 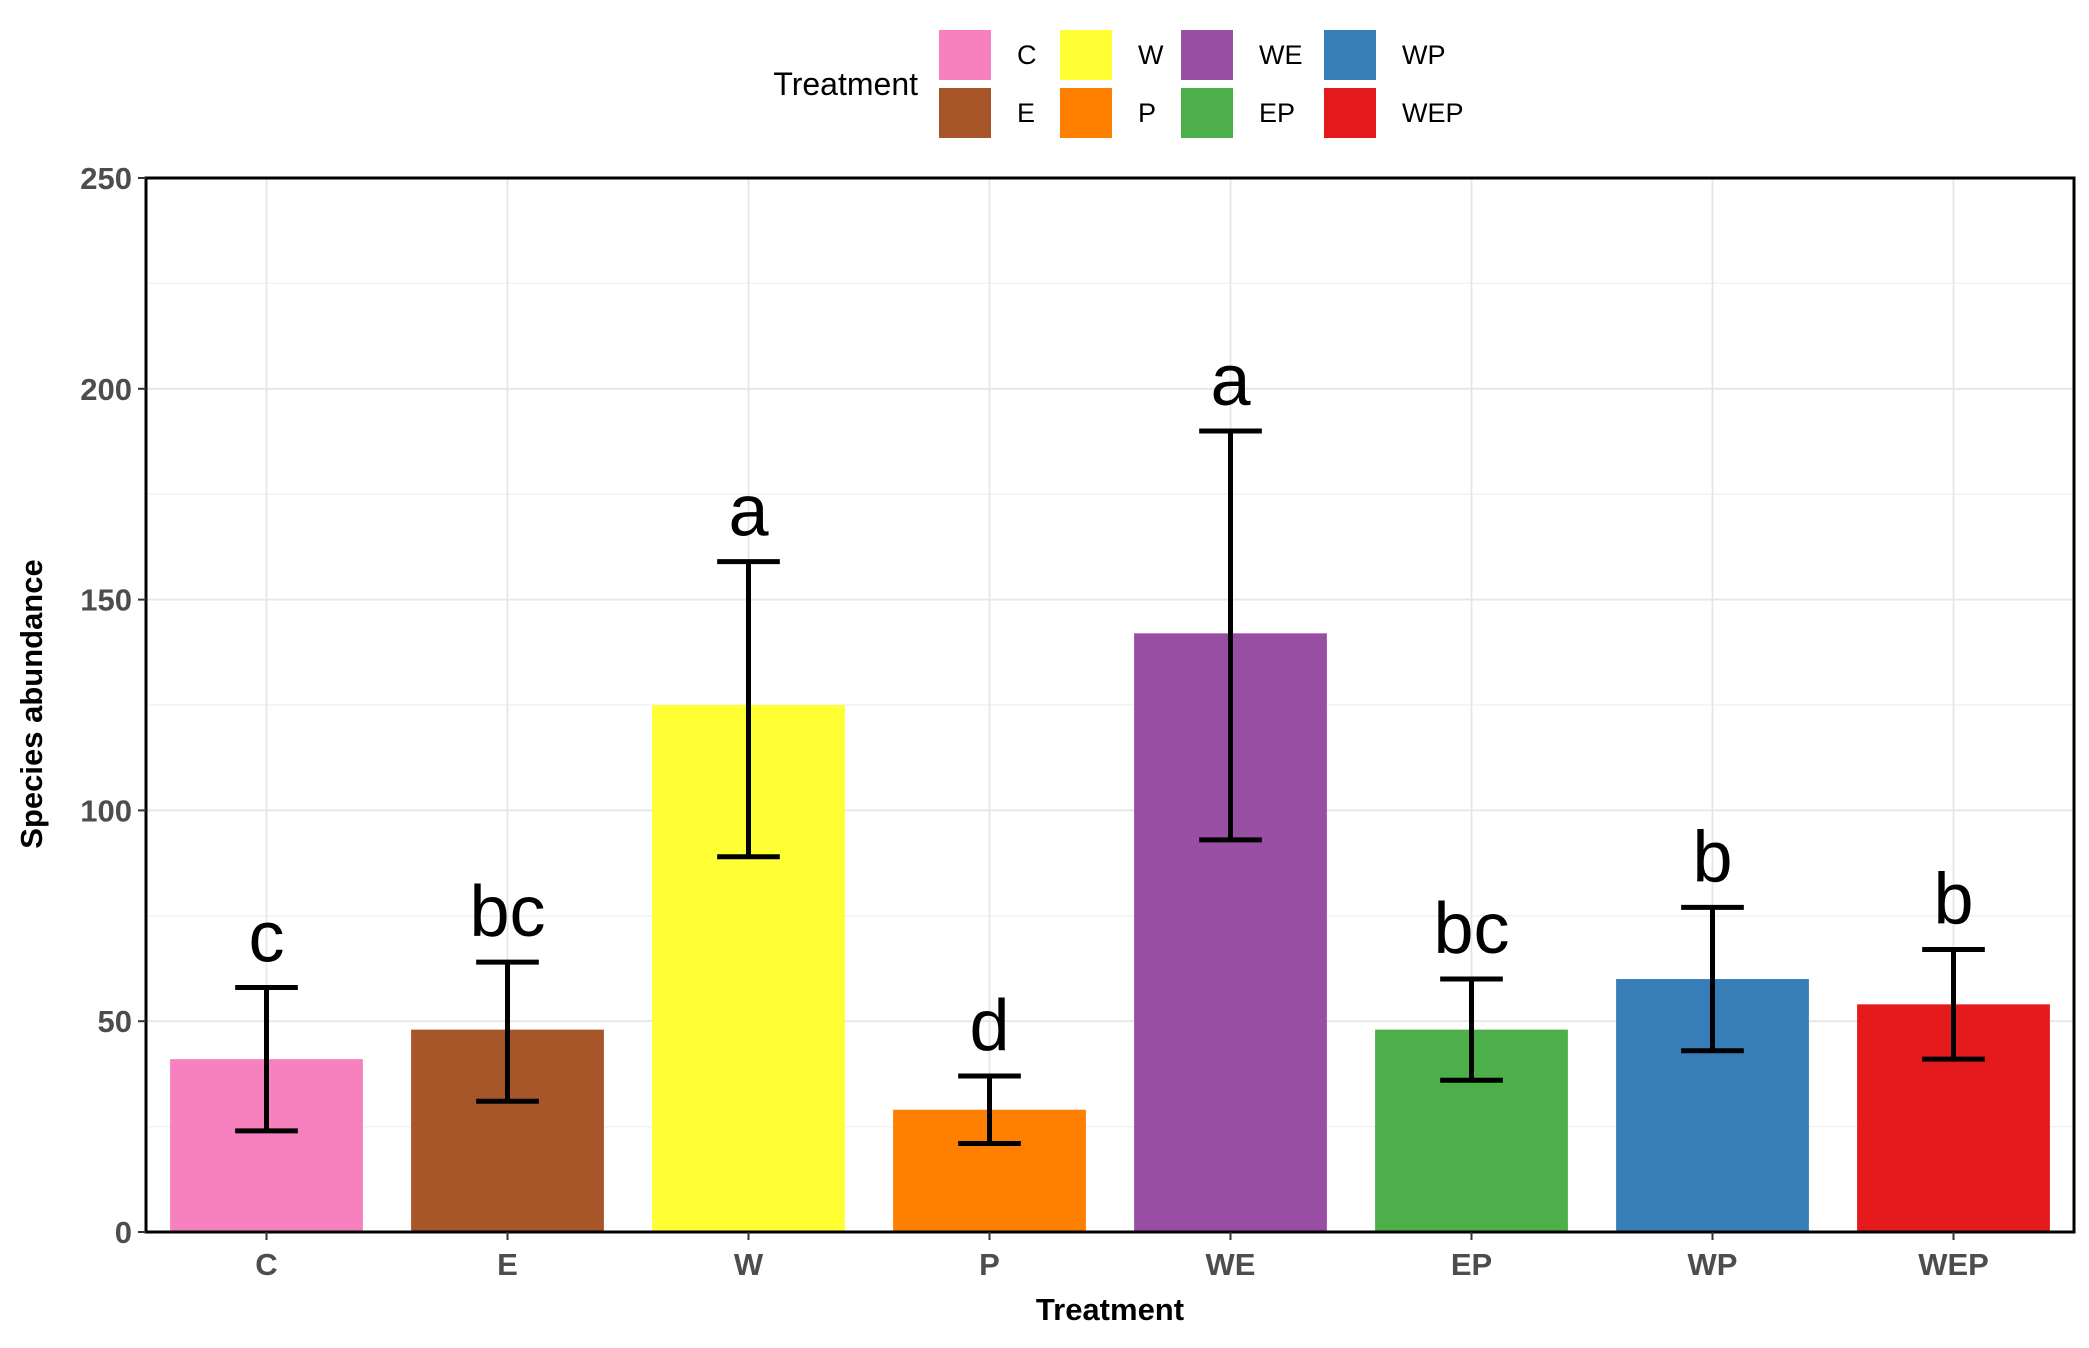 What do you see at coordinates (106, 178) in the screenshot?
I see `y-tick-label: 250` at bounding box center [106, 178].